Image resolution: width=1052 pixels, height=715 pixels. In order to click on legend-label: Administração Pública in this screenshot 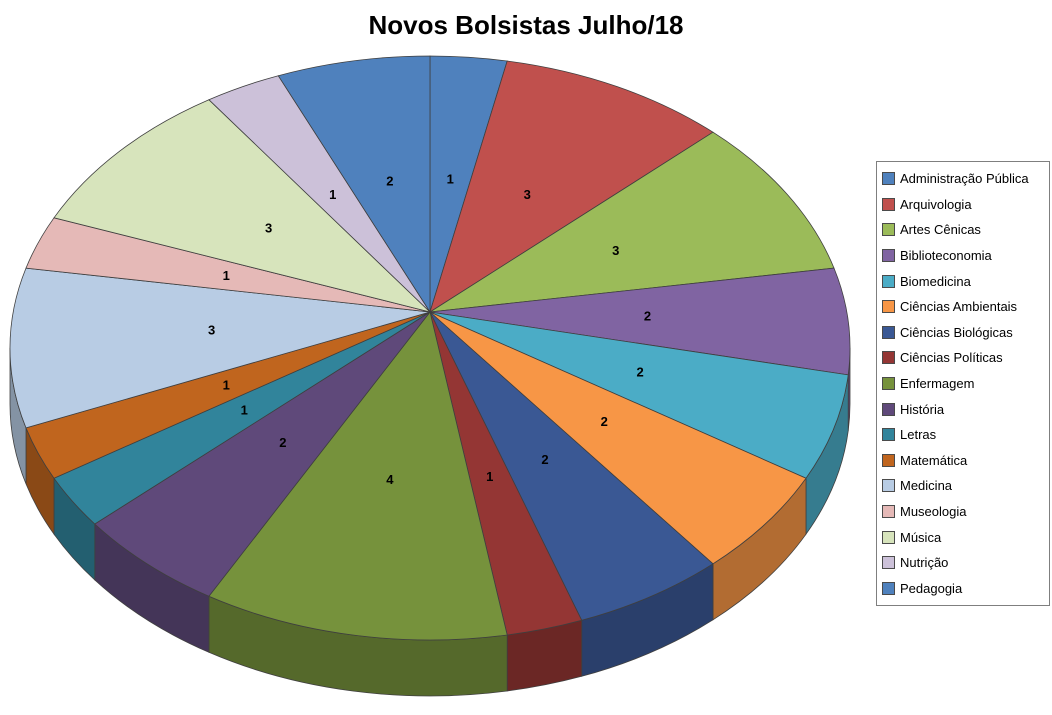, I will do `click(964, 179)`.